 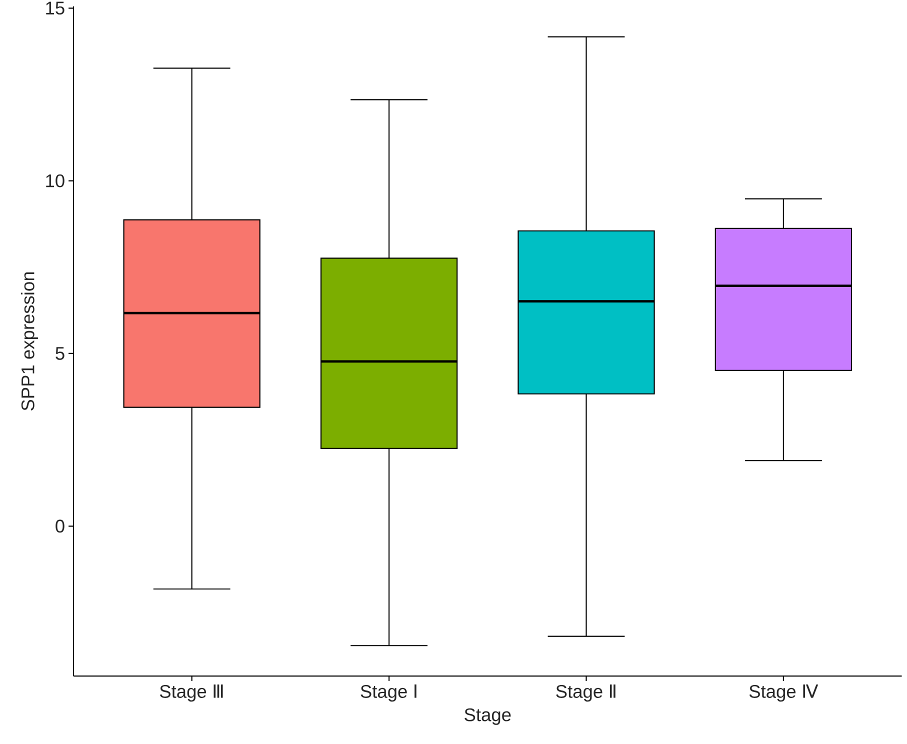 I want to click on y-tick-label: 15, so click(x=55, y=8).